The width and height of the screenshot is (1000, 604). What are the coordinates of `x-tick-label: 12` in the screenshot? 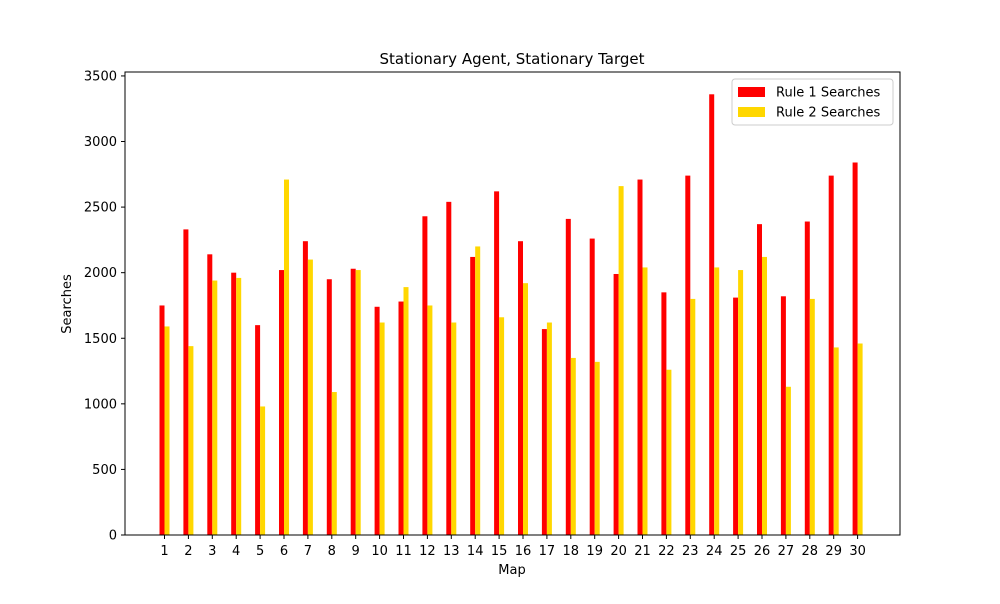 It's located at (427, 551).